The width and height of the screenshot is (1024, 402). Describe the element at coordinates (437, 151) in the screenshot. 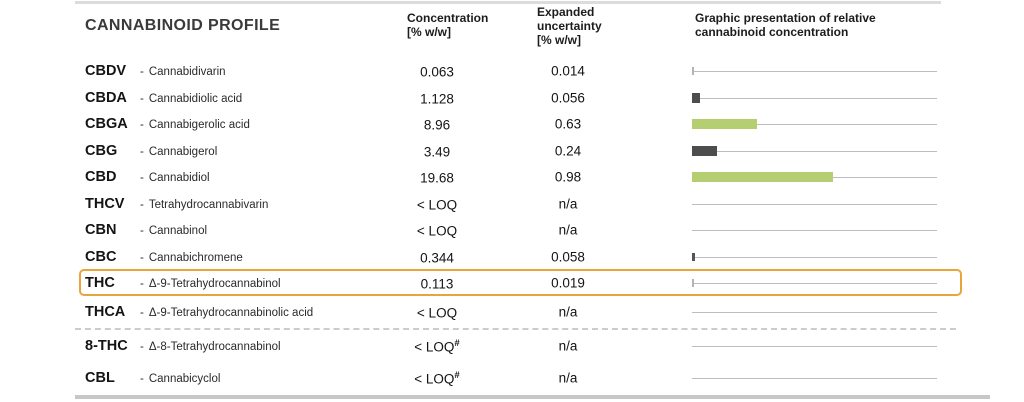

I see `concentration-value: 3.49` at that location.